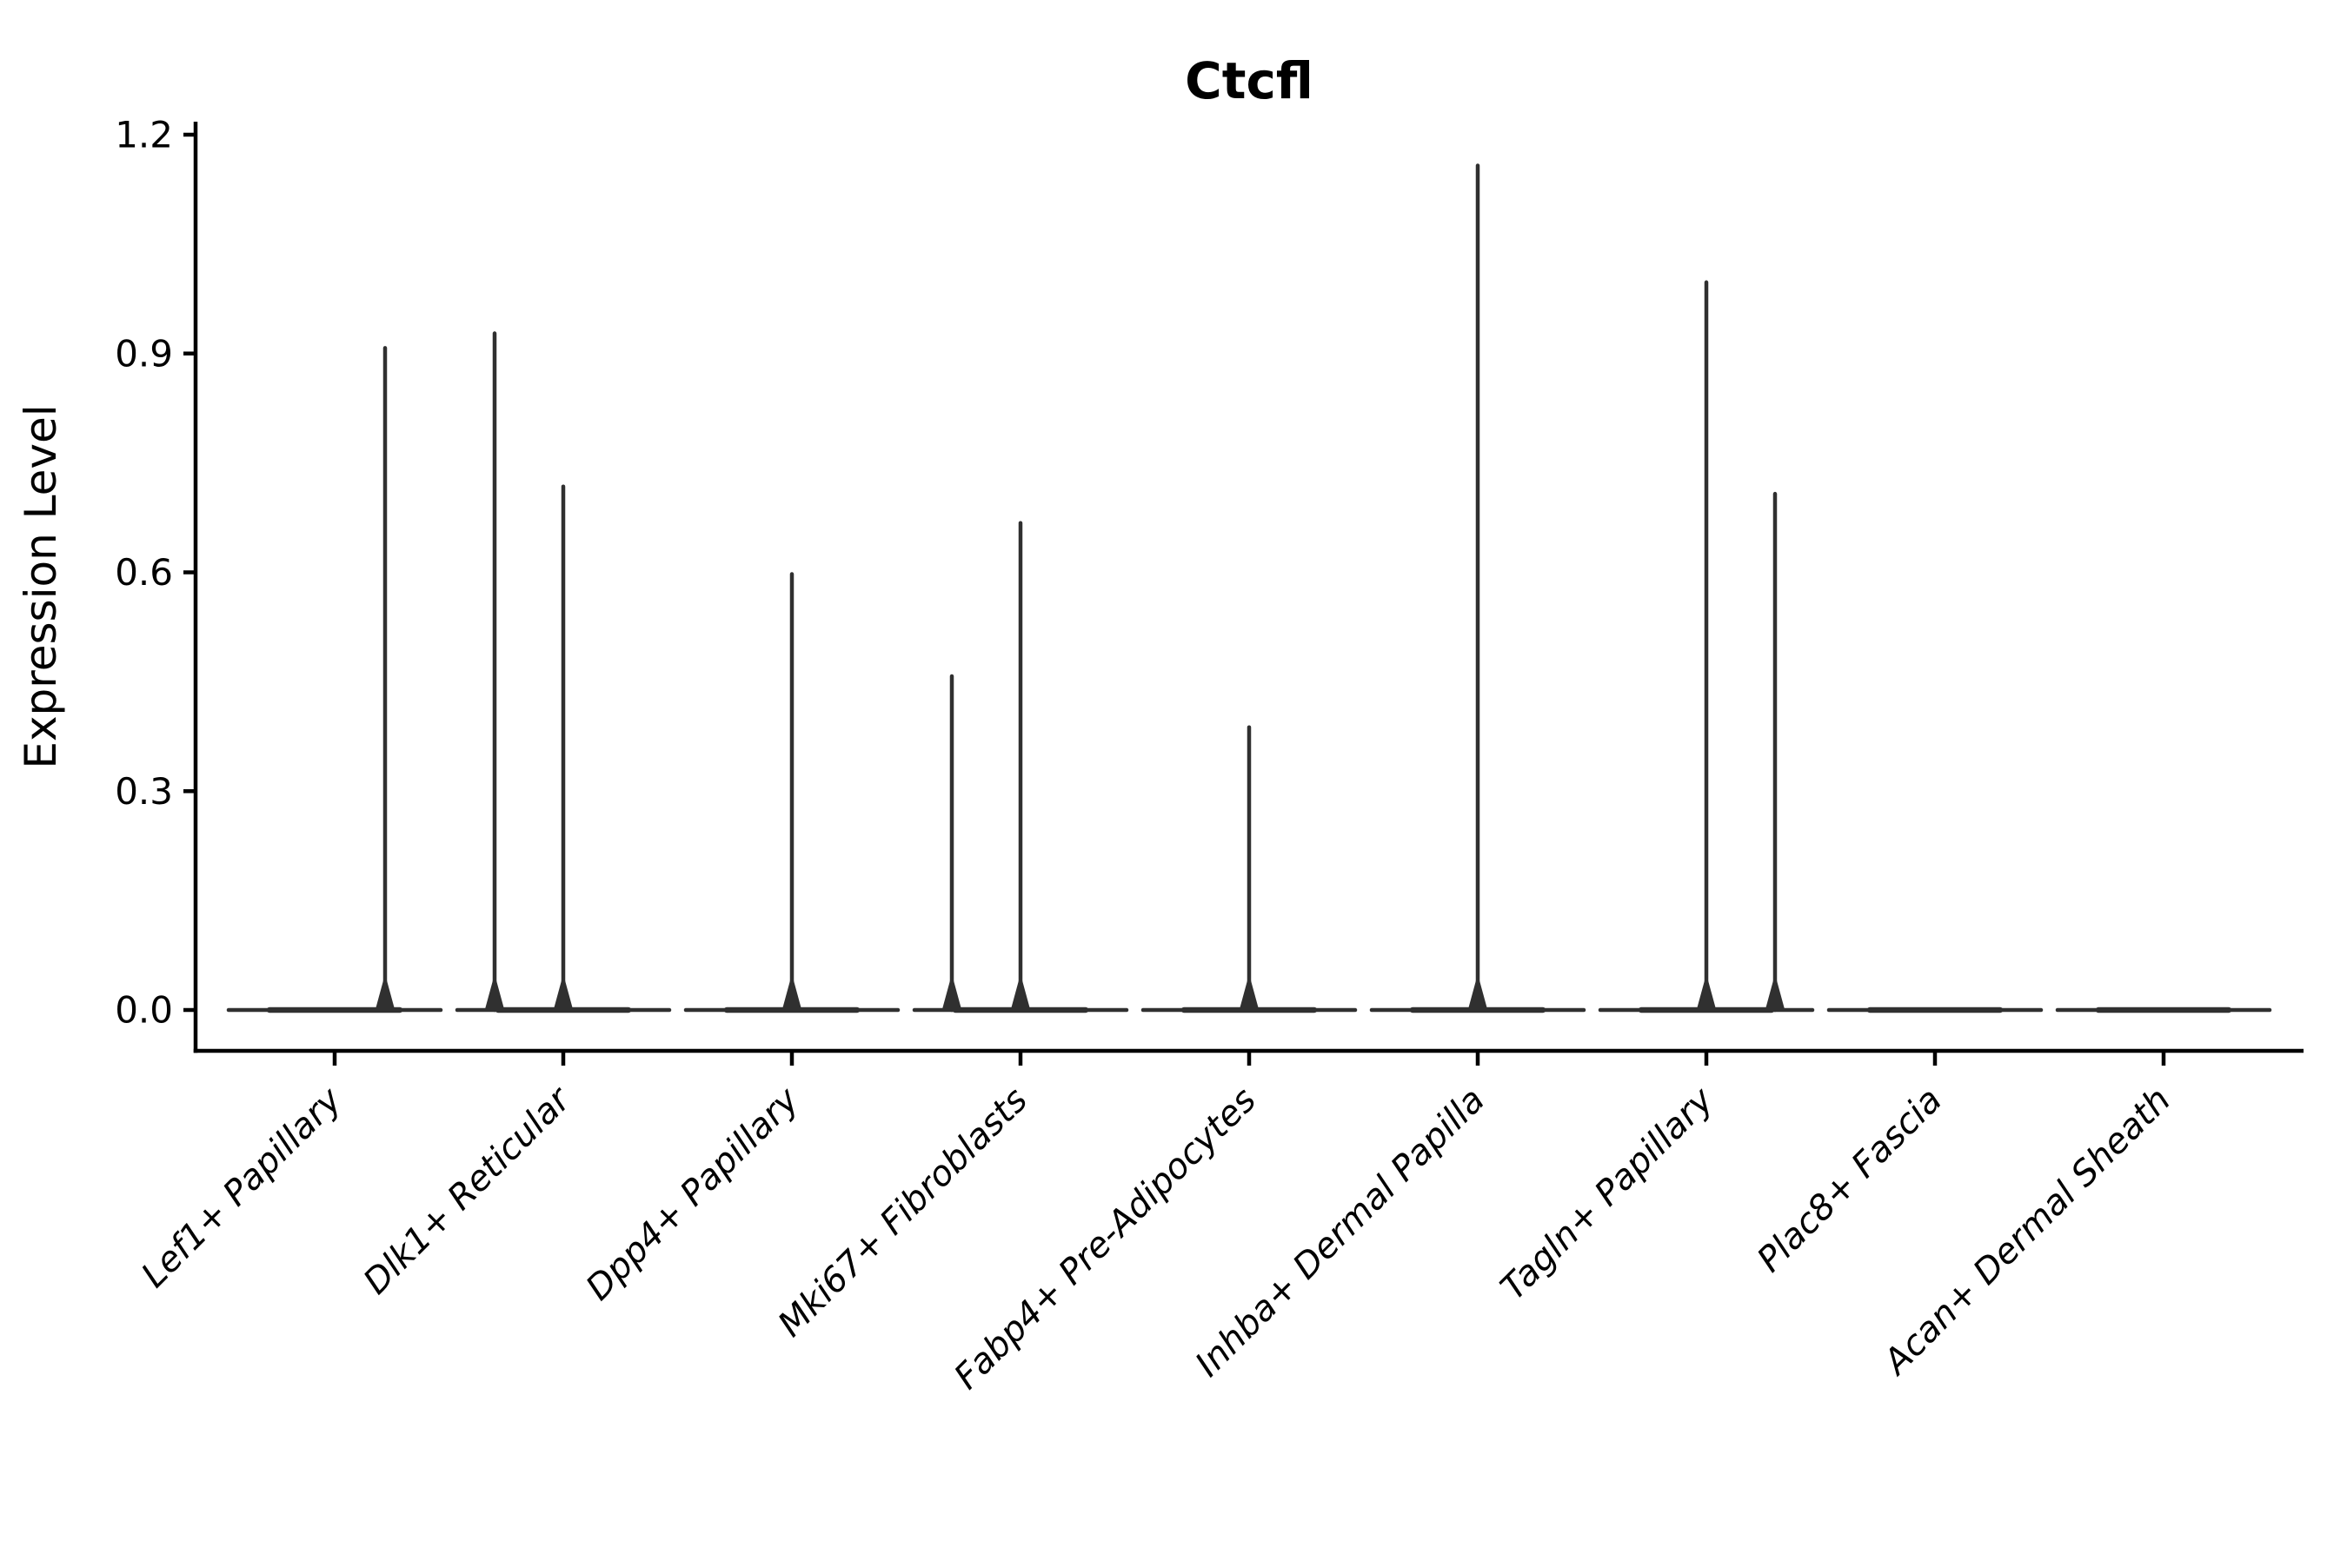 This screenshot has width=2347, height=1568. Describe the element at coordinates (1850, 1180) in the screenshot. I see `x-tick-label: Plac8+ Fascia` at that location.